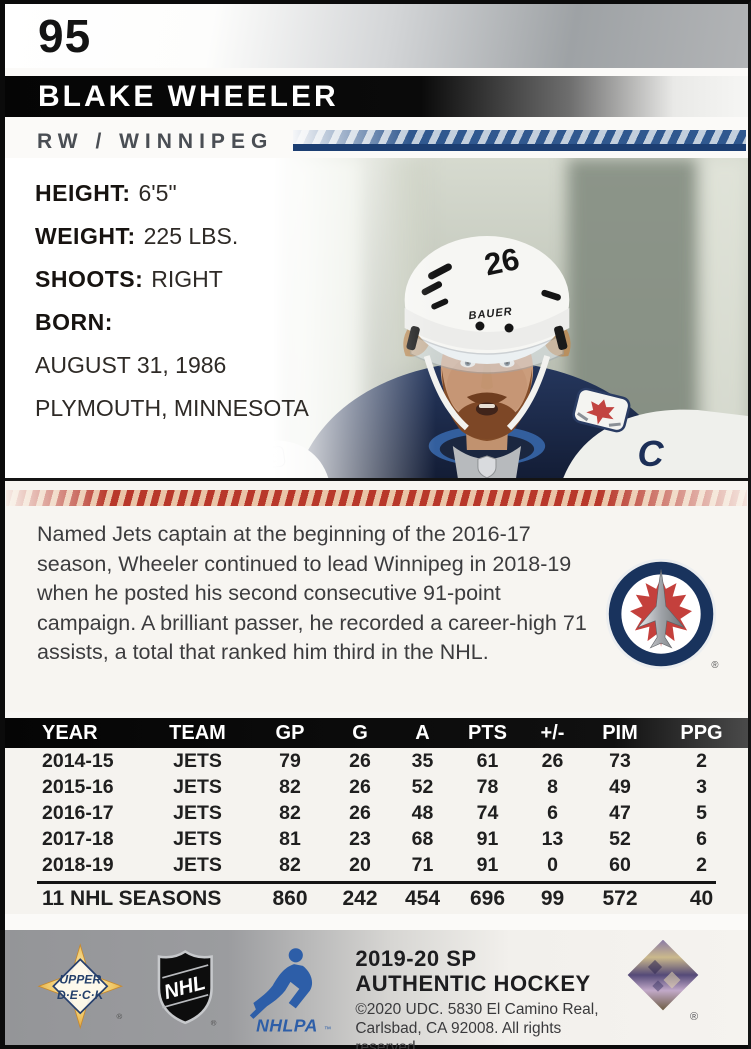  What do you see at coordinates (374, 839) in the screenshot?
I see `table-row: 2017-18 JETS 81 23 68 91 13 52 6` at bounding box center [374, 839].